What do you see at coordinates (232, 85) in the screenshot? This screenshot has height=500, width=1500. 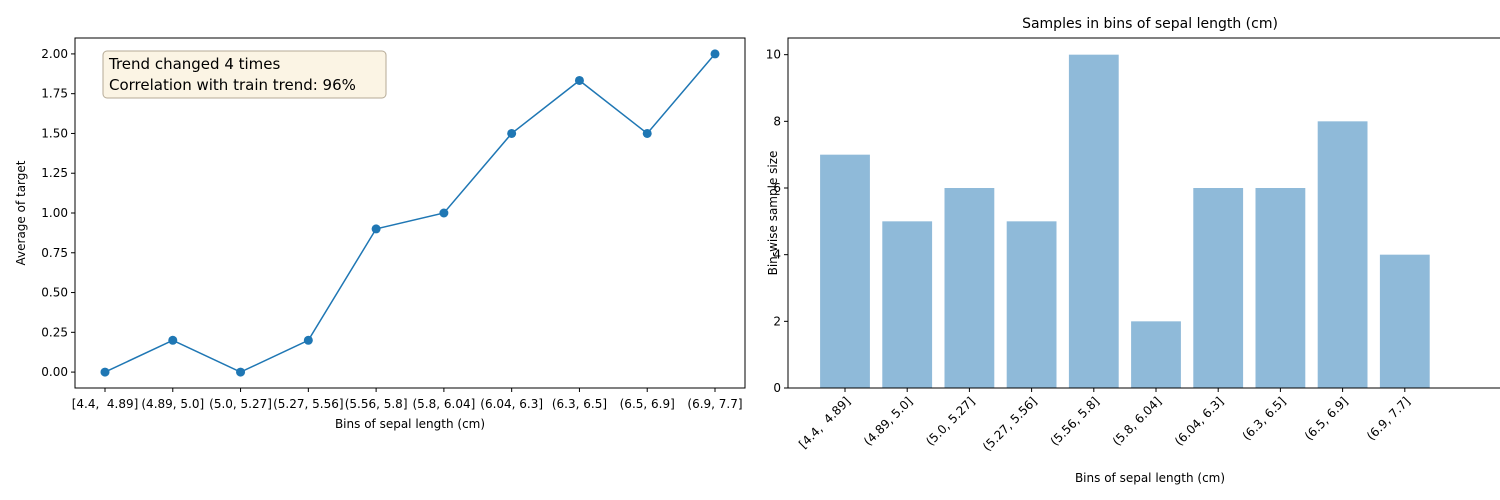 I see `annotation-line-2: Correlation with train trend: 96%` at bounding box center [232, 85].